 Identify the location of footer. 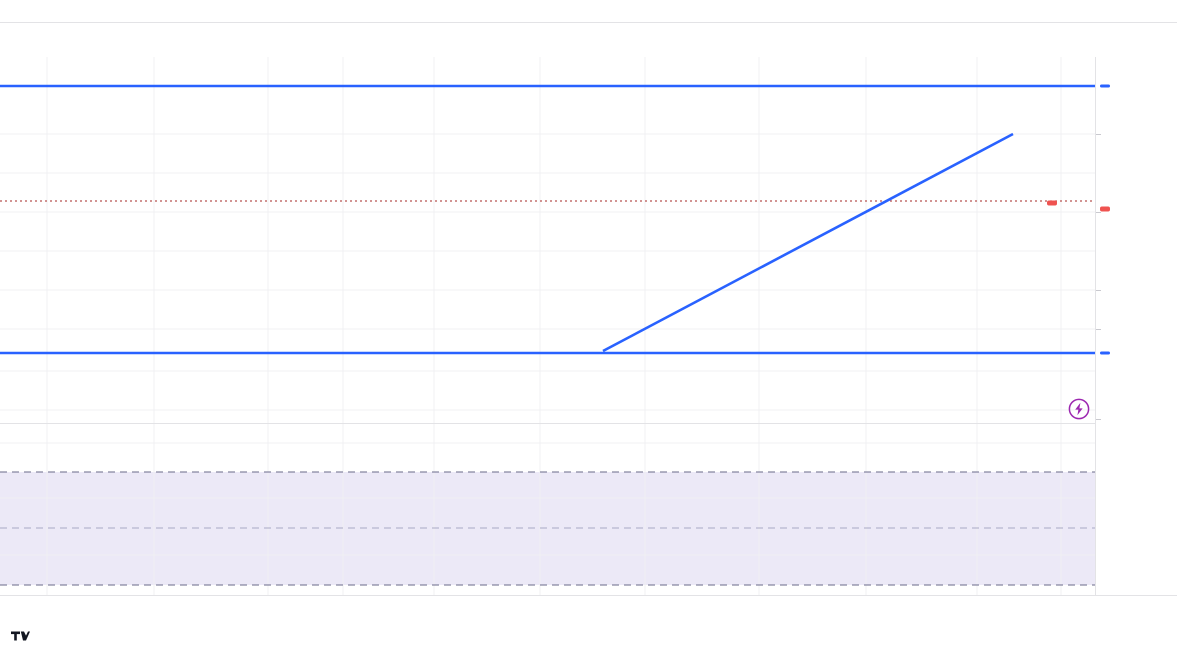
(588, 636).